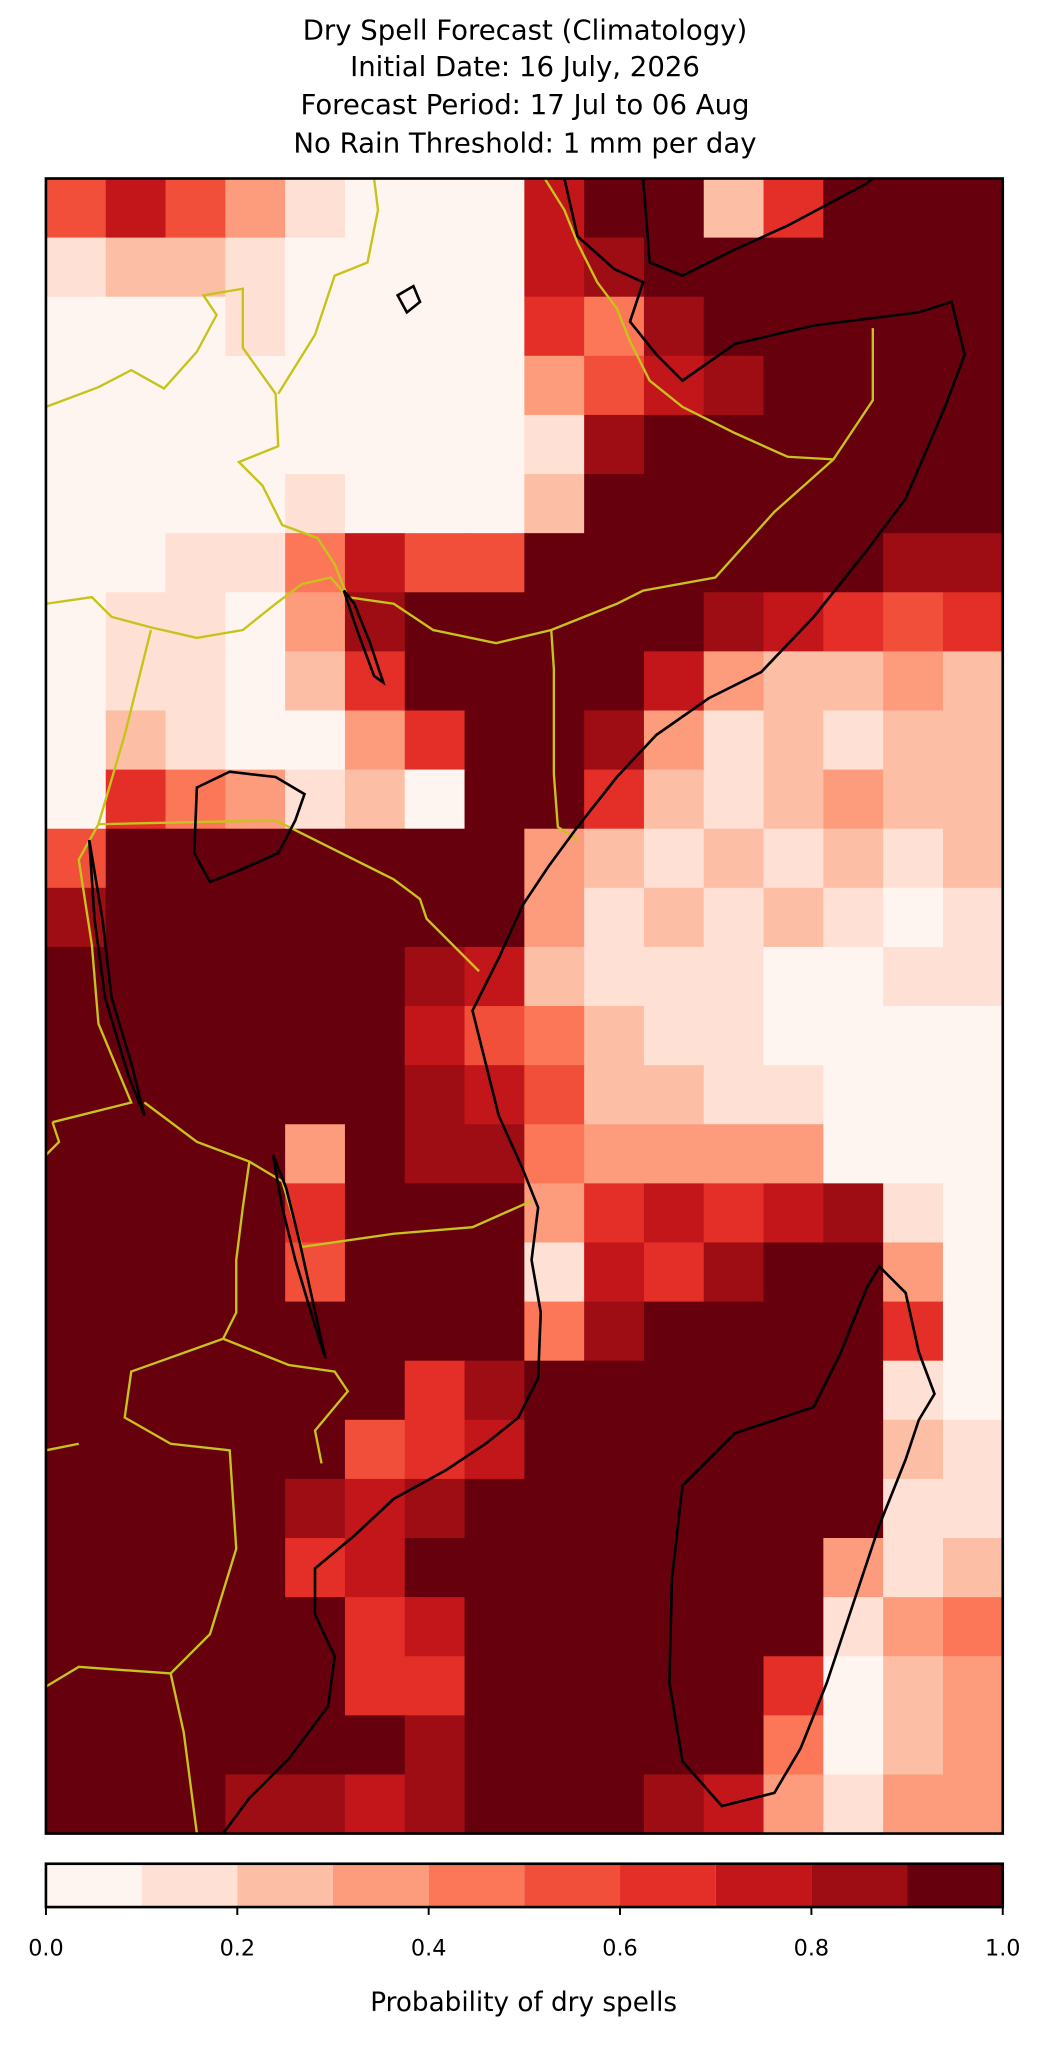 This screenshot has height=2064, width=1050. I want to click on title-line: Forecast Period: 17 Jul to 06 Aug, so click(524, 105).